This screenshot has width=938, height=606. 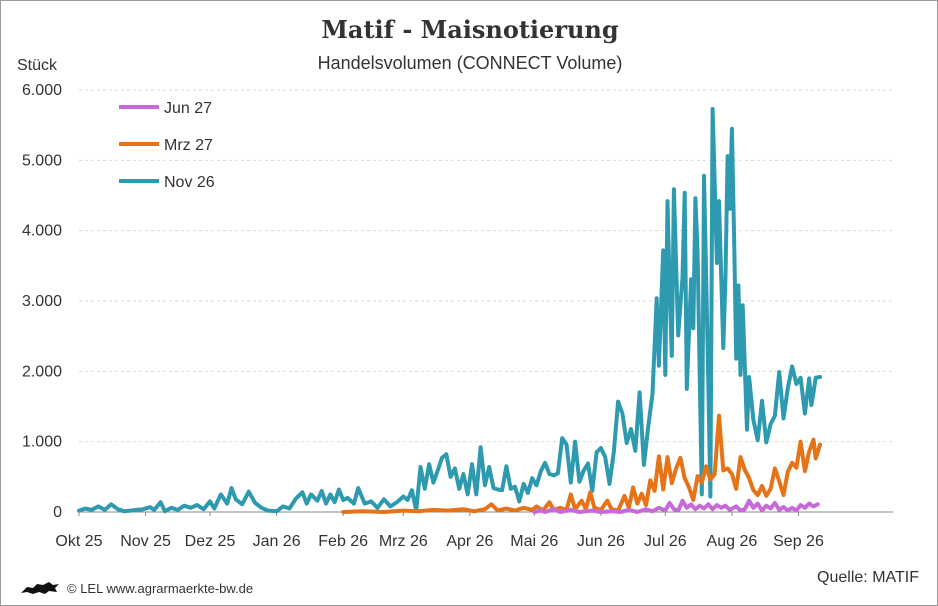 What do you see at coordinates (403, 541) in the screenshot?
I see `x-tick-label: Mrz 26` at bounding box center [403, 541].